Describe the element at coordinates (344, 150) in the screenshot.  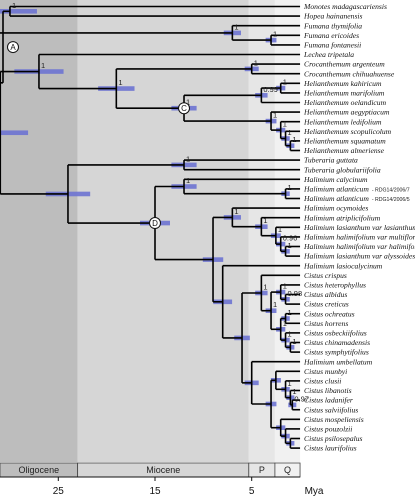
I see `taxon-label: Helianthemum almeriense` at that location.